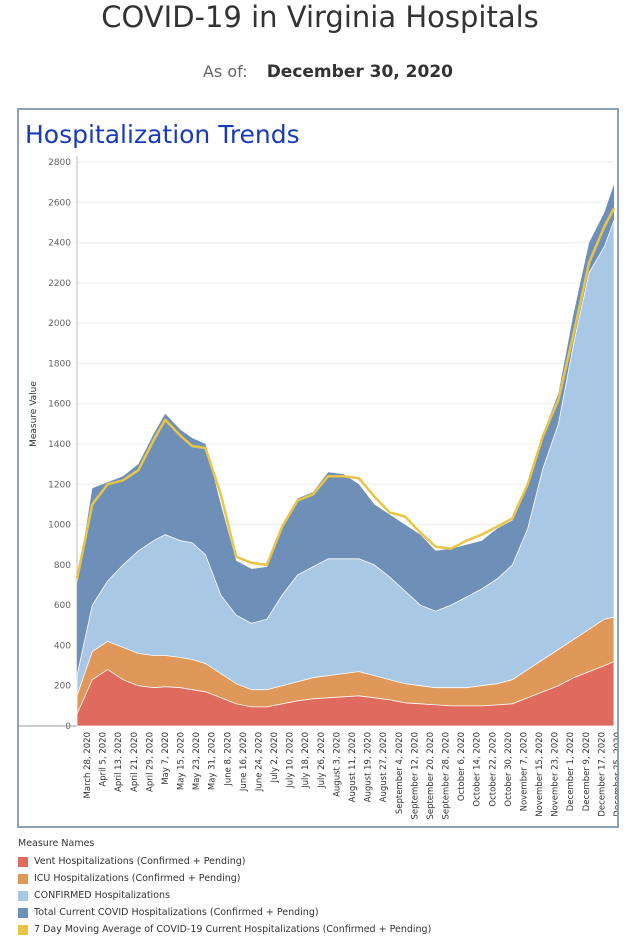 The image size is (628, 942). What do you see at coordinates (68, 727) in the screenshot?
I see `y-tick-label: 0` at bounding box center [68, 727].